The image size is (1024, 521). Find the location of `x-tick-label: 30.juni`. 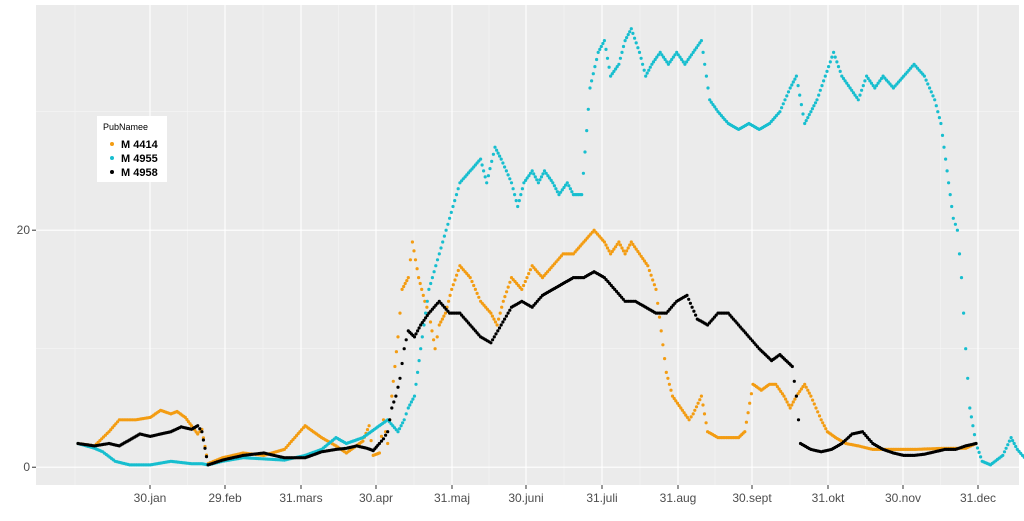

x-tick-label: 30.juni is located at coordinates (525, 498).